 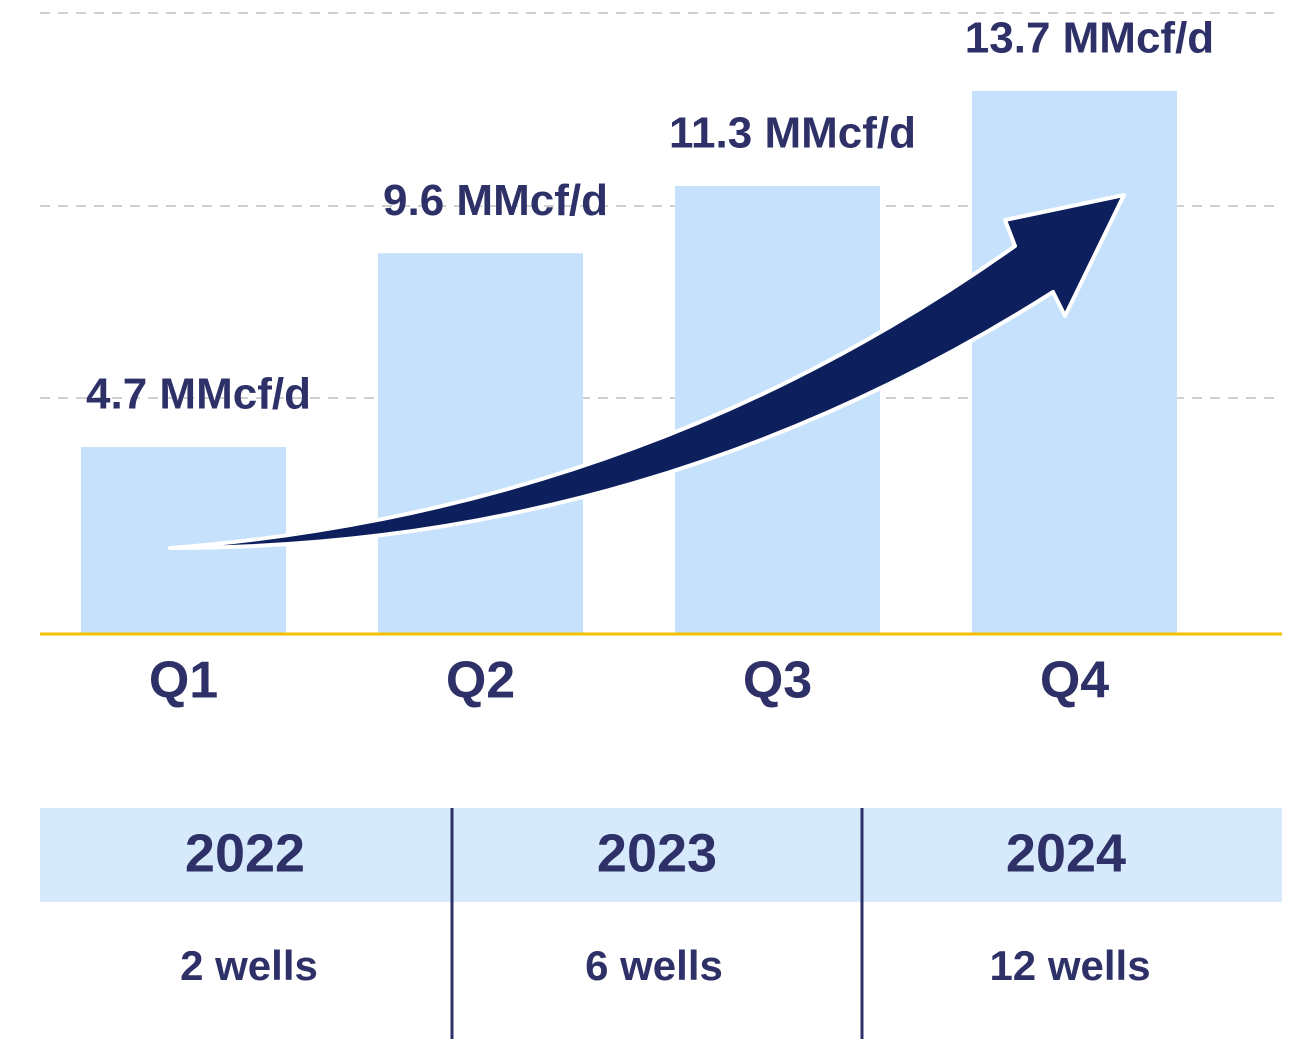 What do you see at coordinates (1066, 853) in the screenshot?
I see `table-header: 2024` at bounding box center [1066, 853].